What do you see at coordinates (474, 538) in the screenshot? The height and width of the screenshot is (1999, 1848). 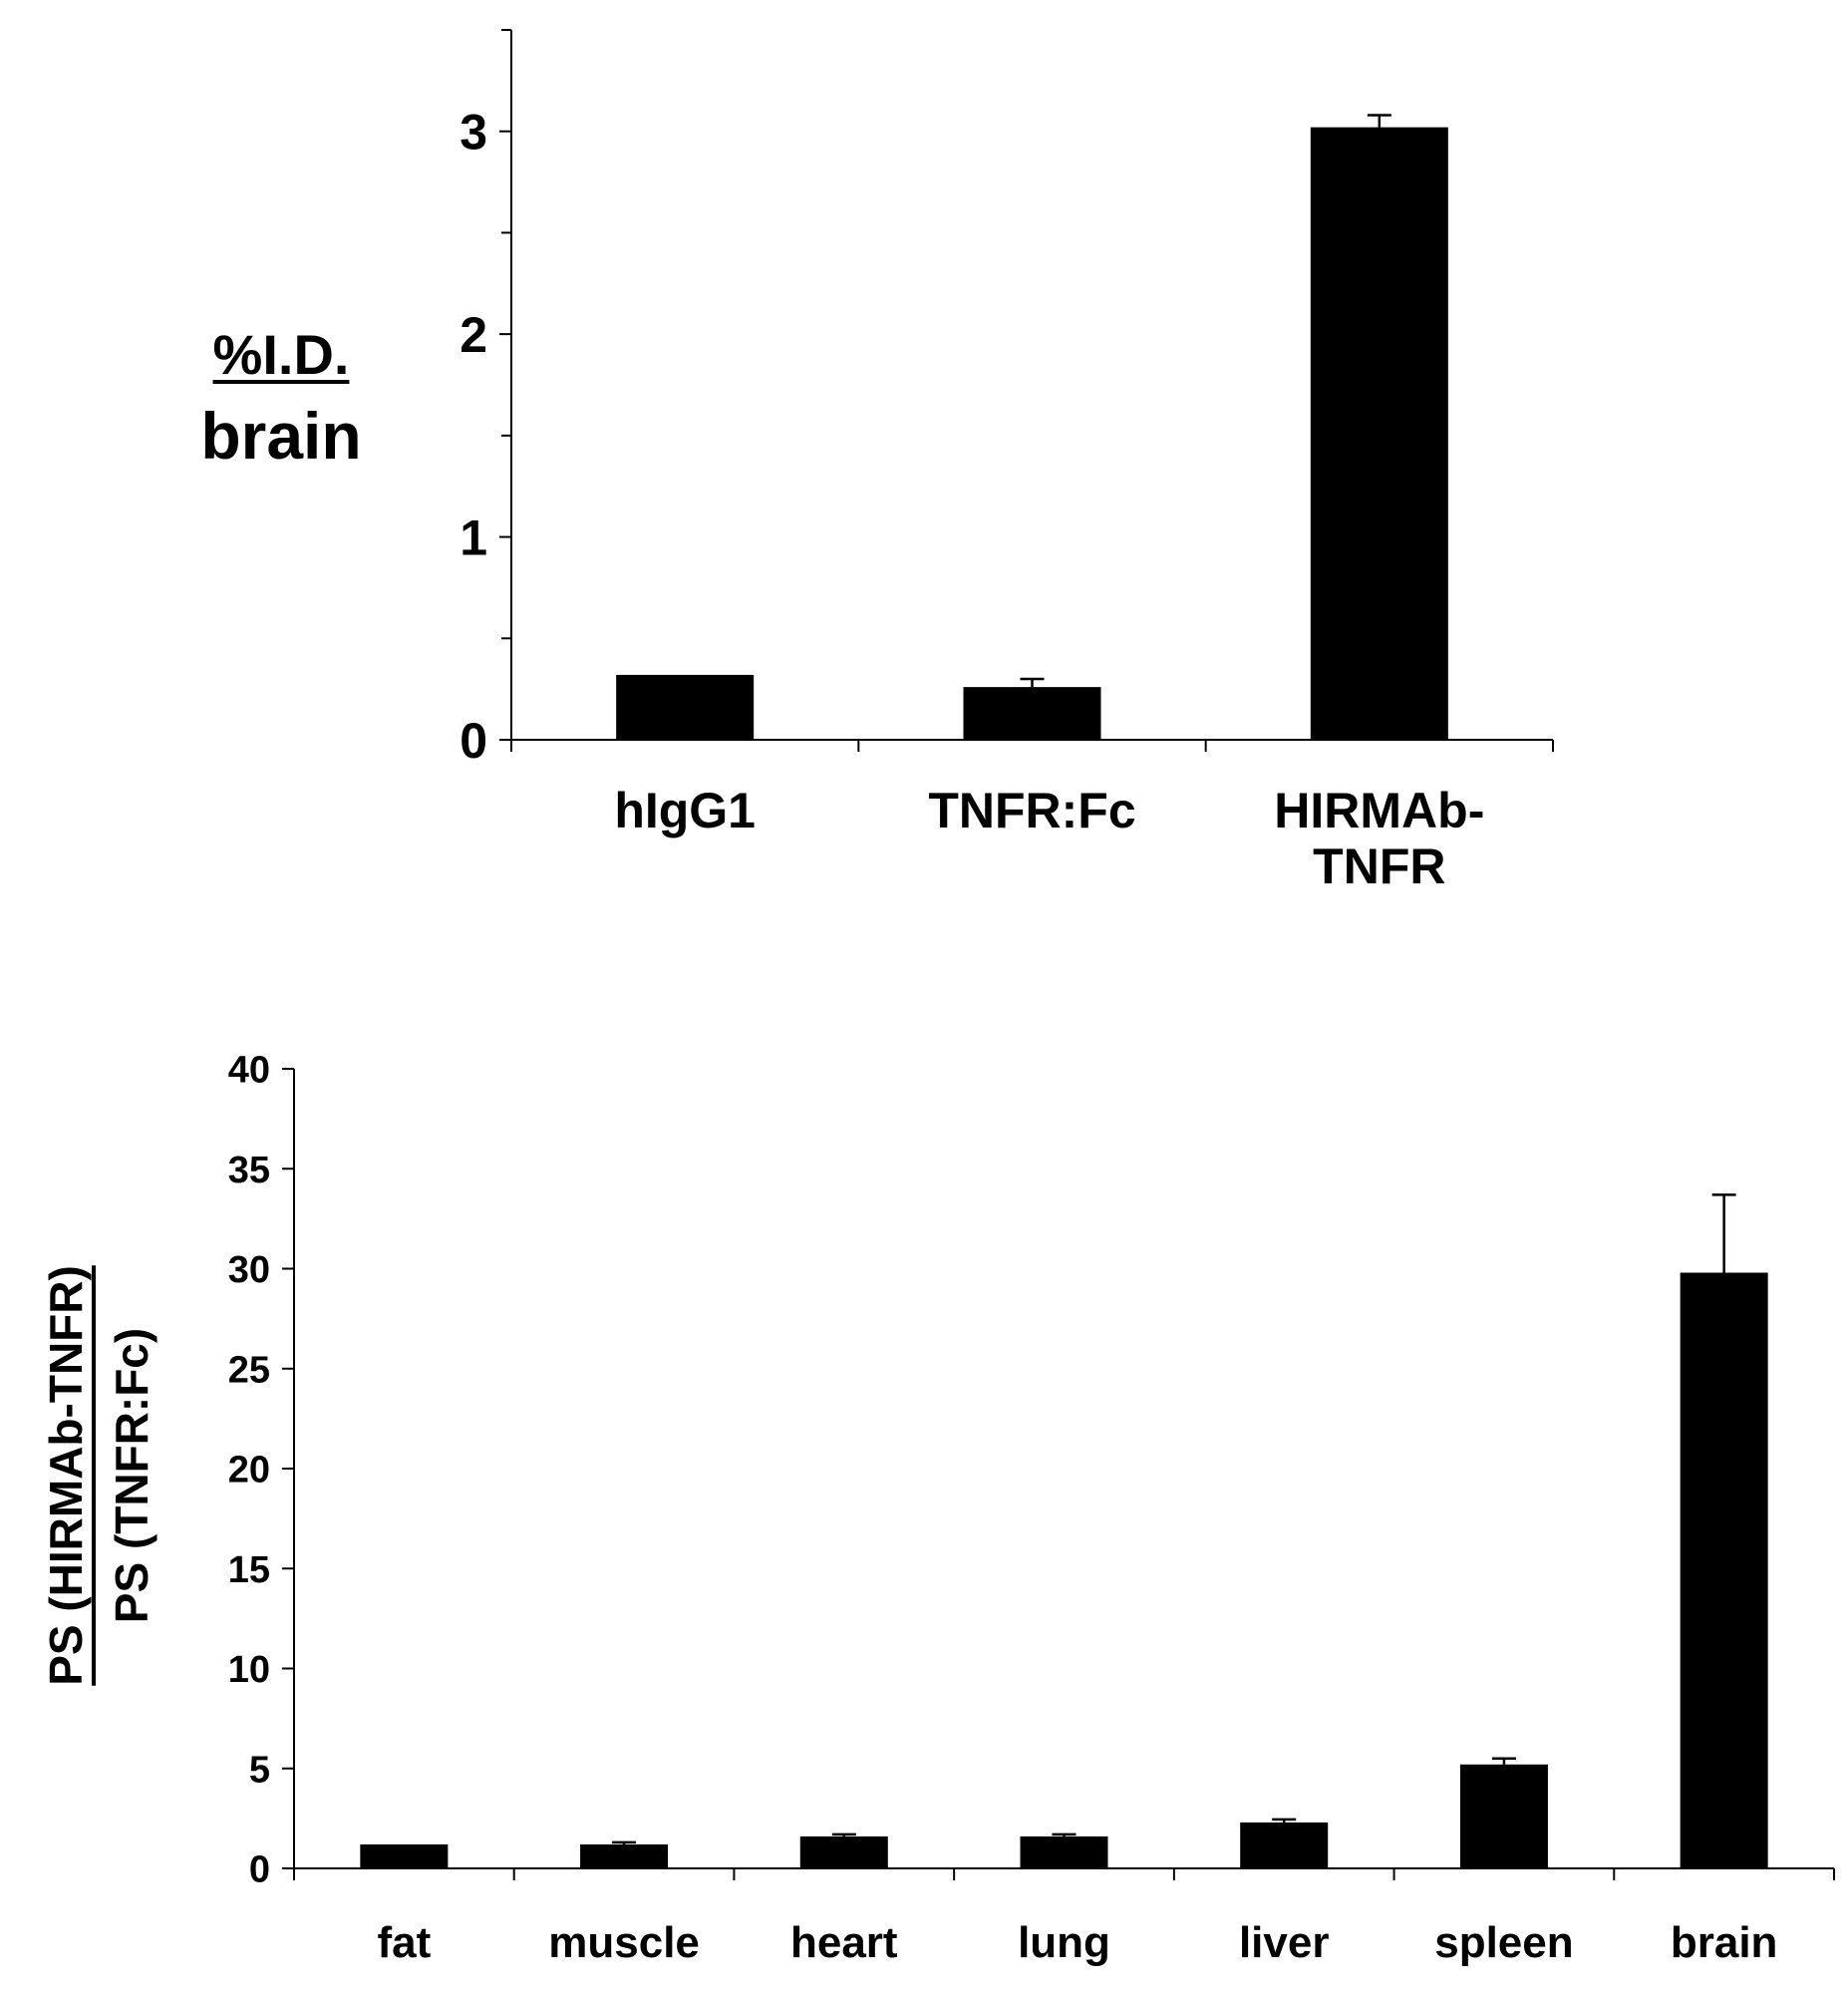 I see `y-tick-label: 1` at bounding box center [474, 538].